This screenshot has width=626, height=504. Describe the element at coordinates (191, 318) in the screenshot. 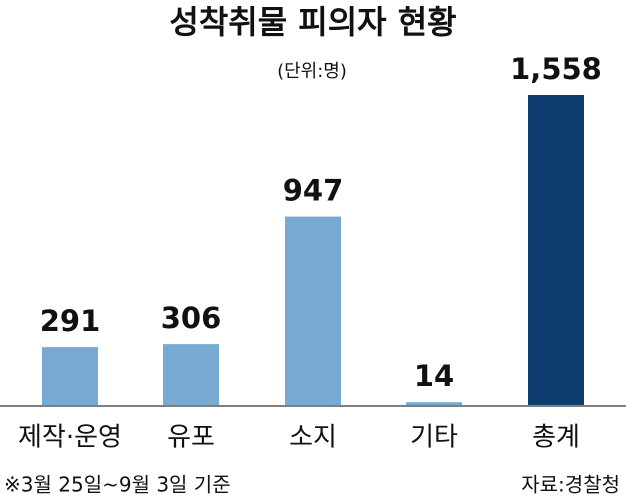

I see `value-label: 306` at that location.